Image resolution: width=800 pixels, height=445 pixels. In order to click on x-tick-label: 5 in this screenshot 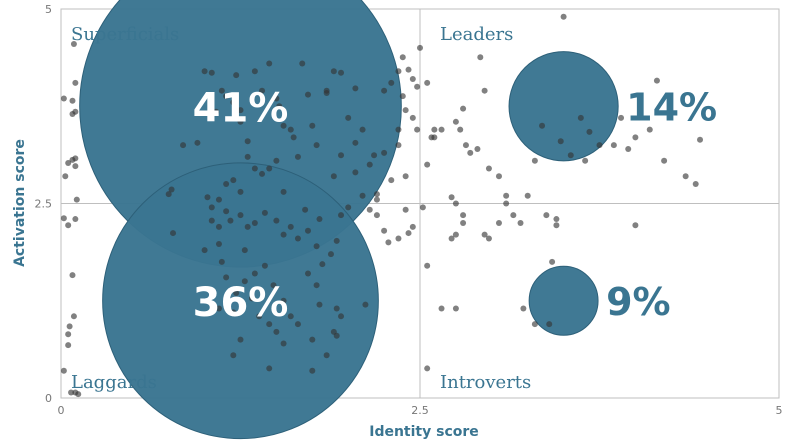, I will do `click(779, 410)`.